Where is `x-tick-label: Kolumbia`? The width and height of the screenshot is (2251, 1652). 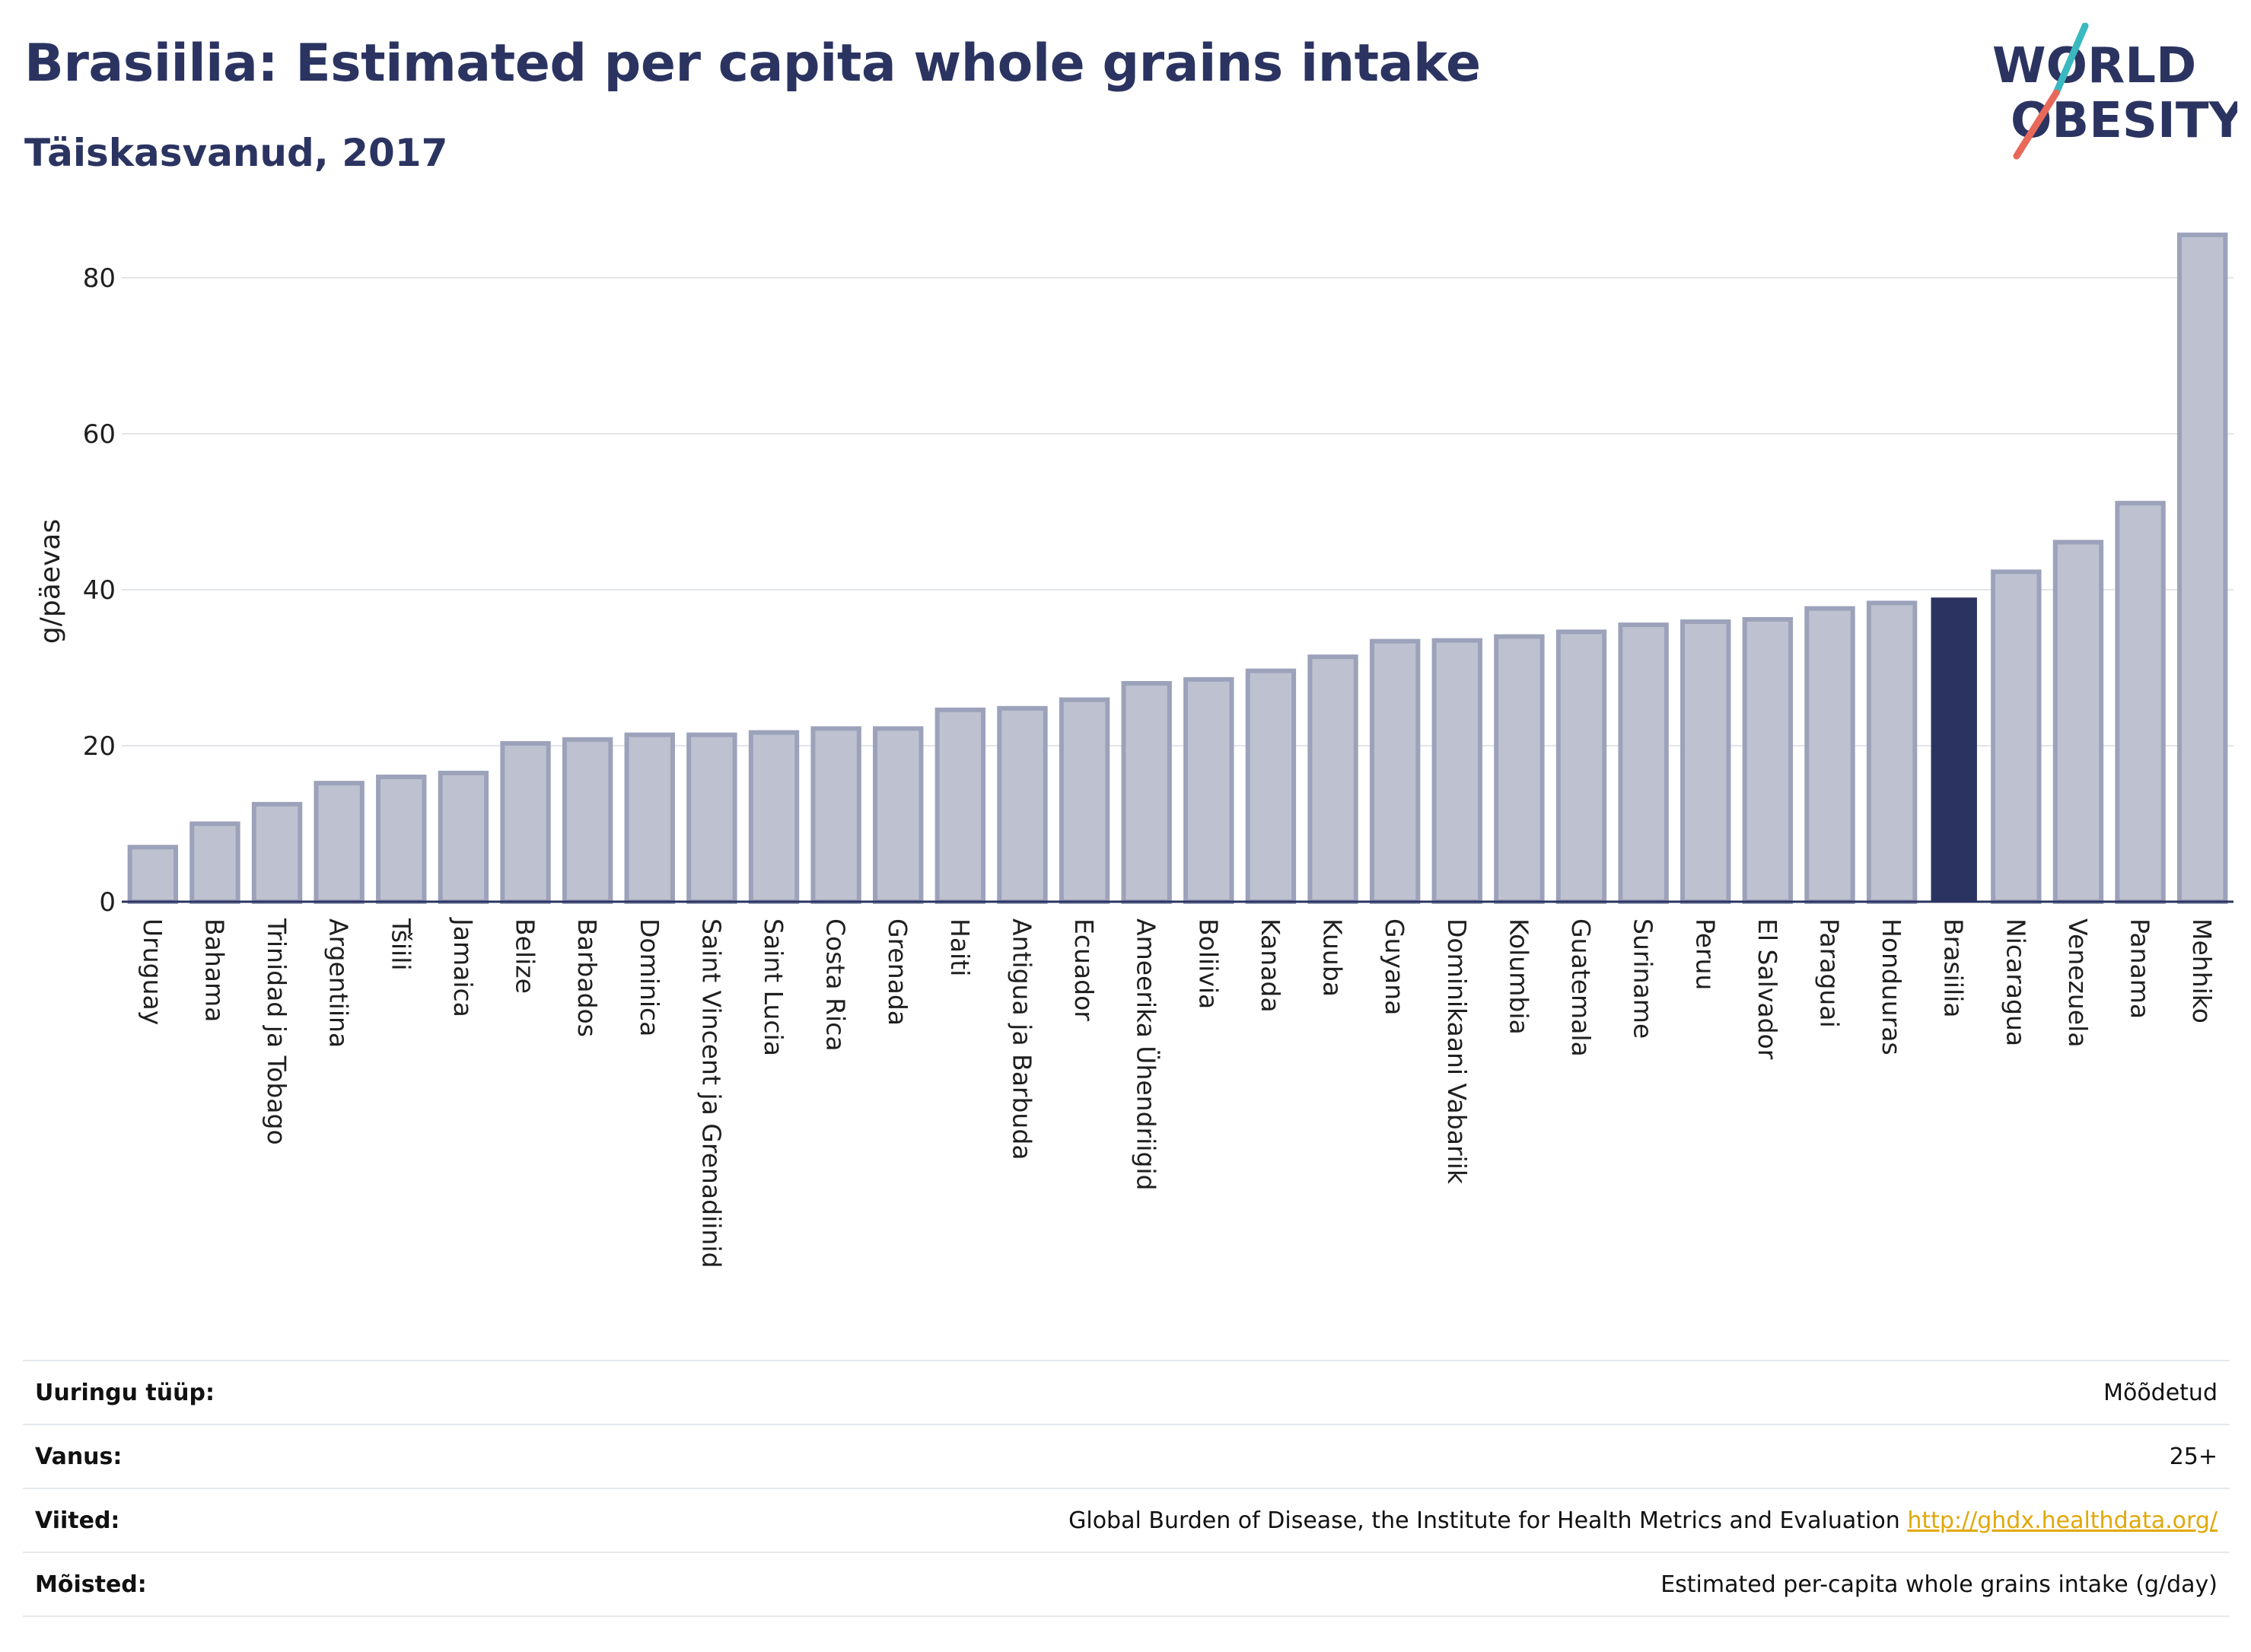
x-tick-label: Kolumbia is located at coordinates (1518, 976).